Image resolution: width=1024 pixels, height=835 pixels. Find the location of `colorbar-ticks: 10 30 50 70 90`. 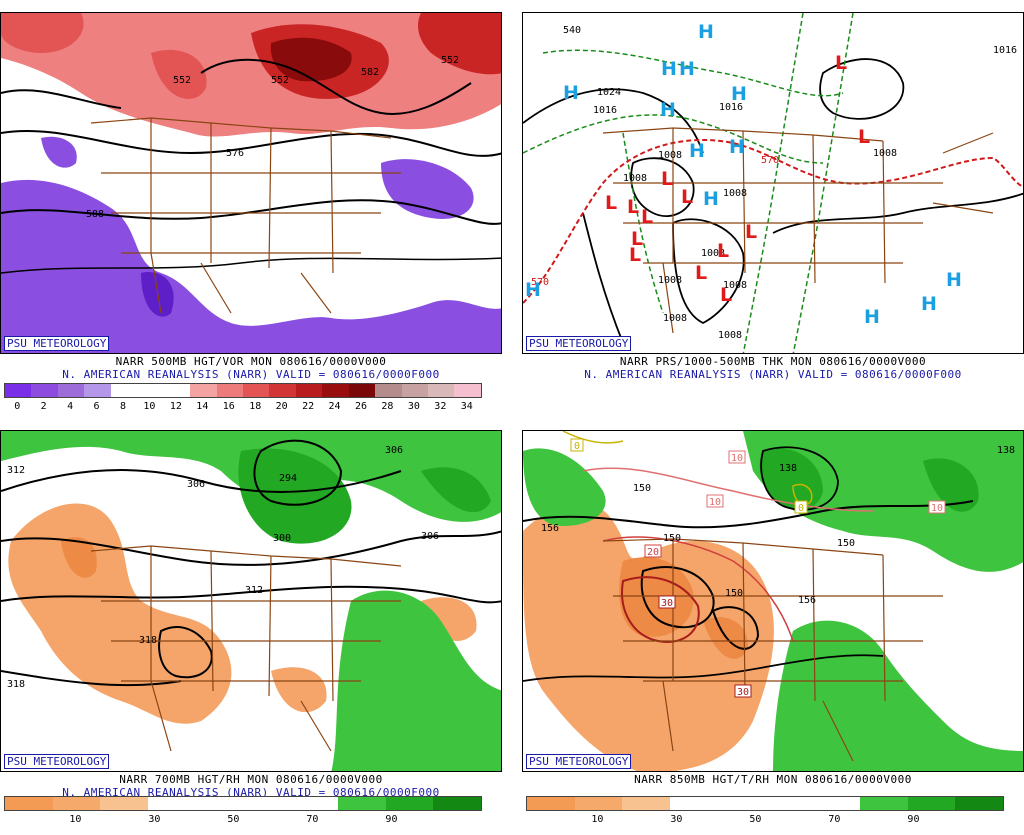

colorbar-ticks: 10 30 50 70 90 is located at coordinates (242, 820).